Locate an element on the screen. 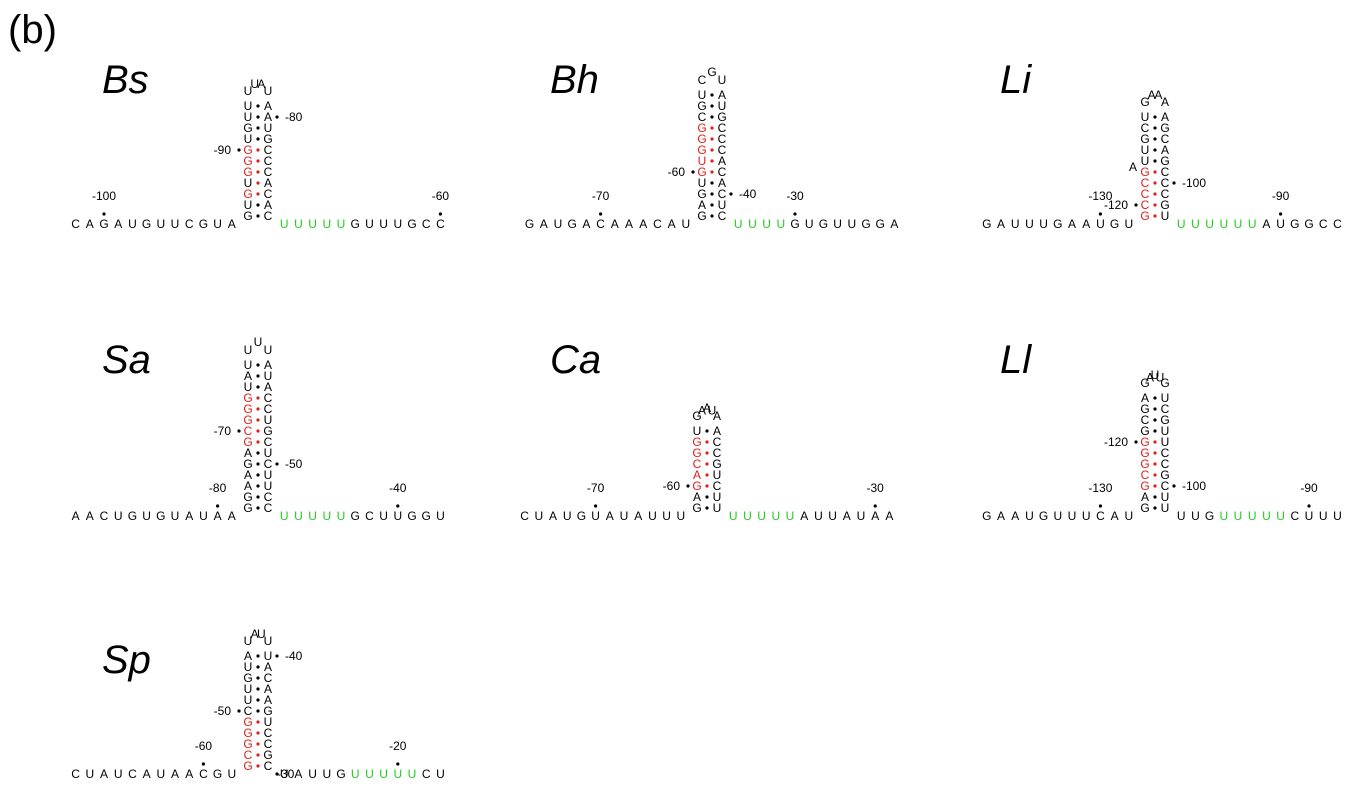  position-label: -130 is located at coordinates (1100, 488).